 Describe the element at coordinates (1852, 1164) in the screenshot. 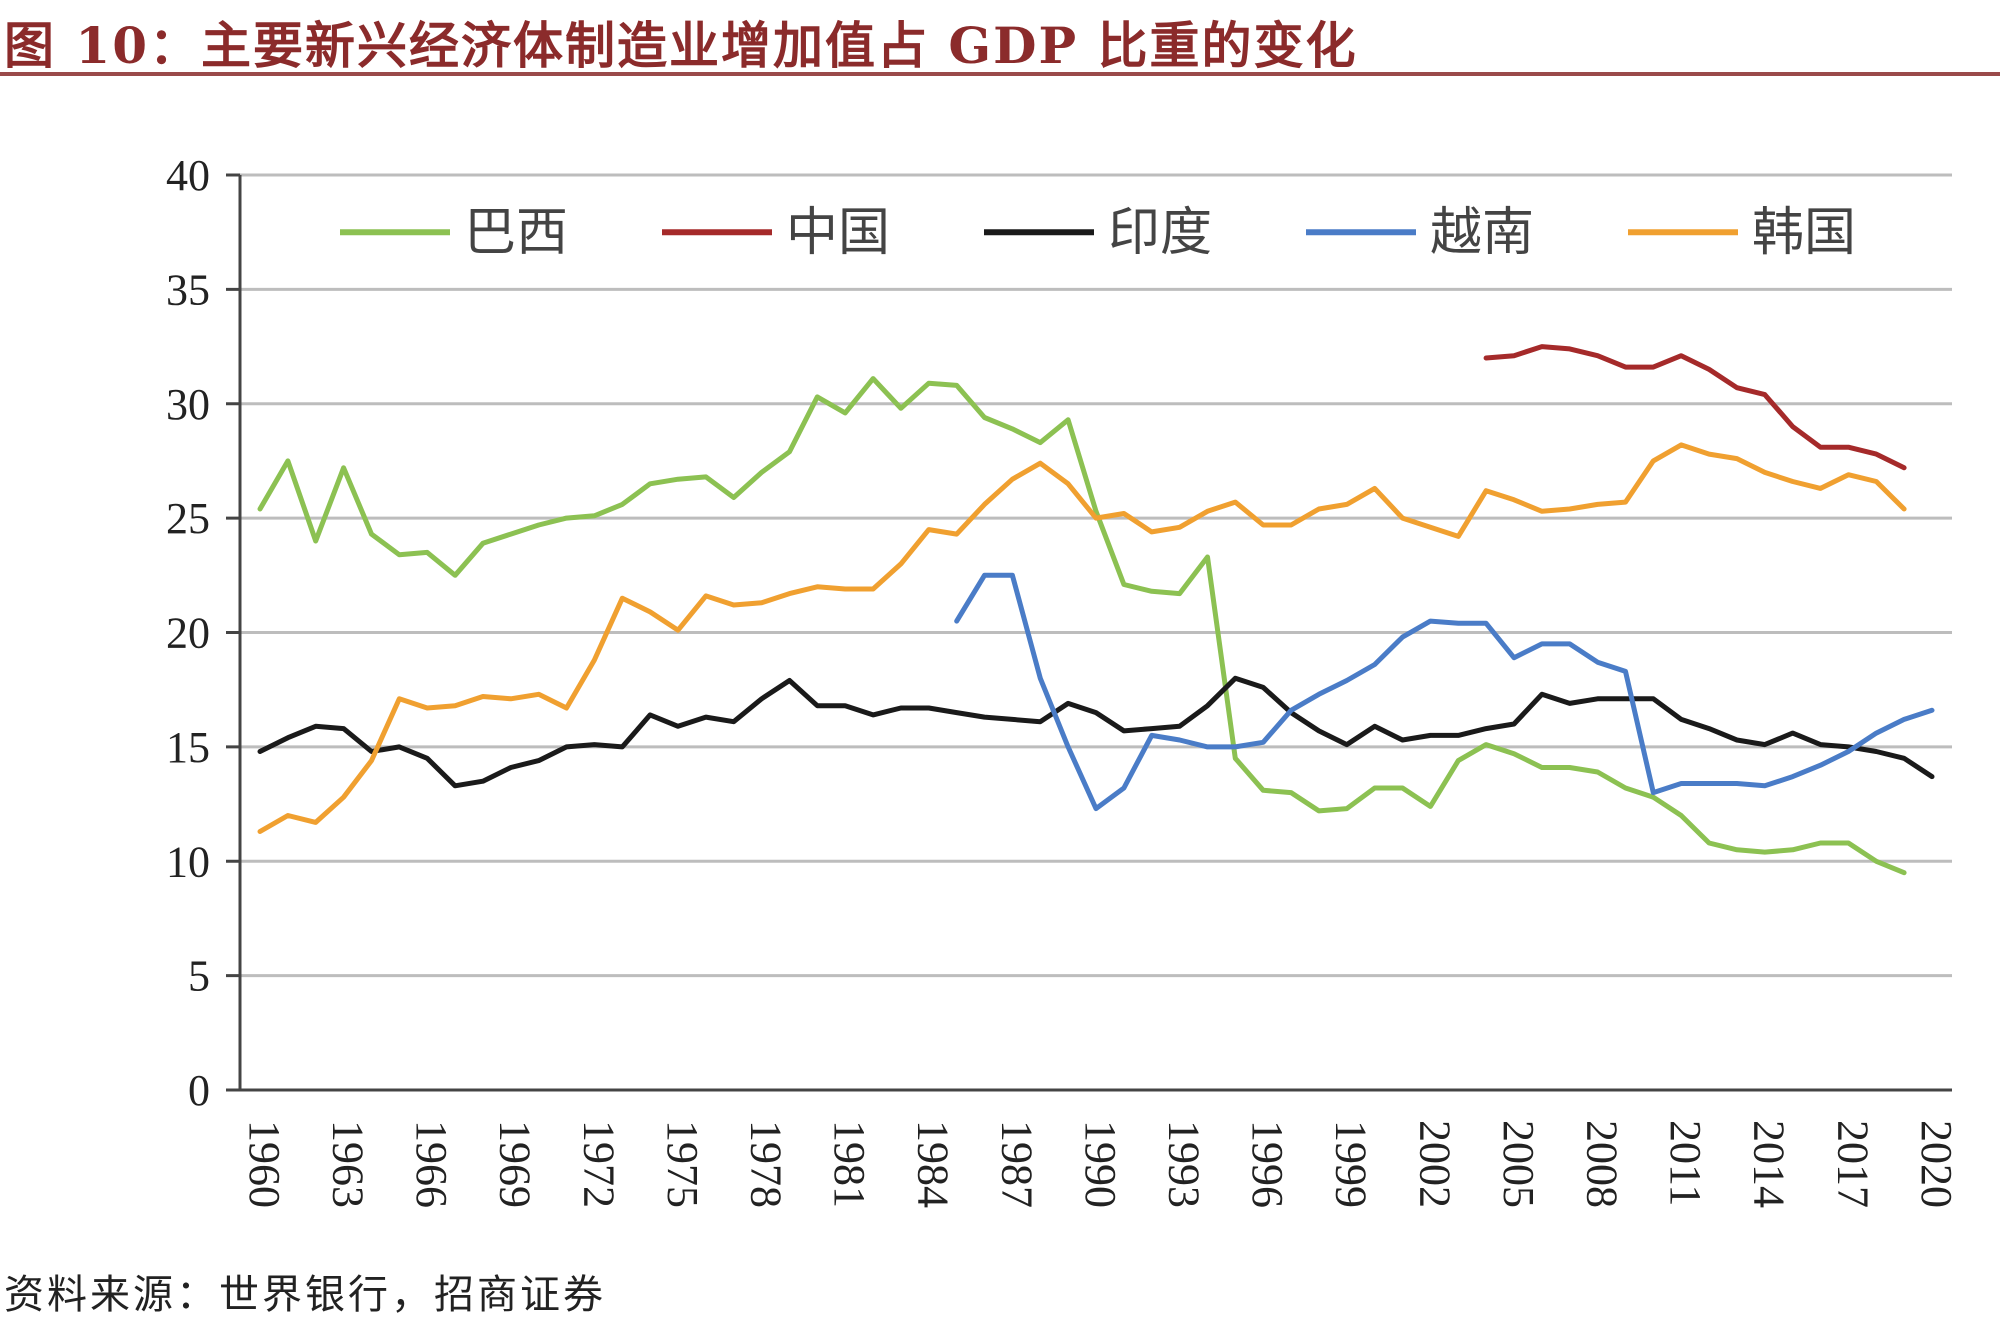

I see `x-tick-label: 2017` at that location.